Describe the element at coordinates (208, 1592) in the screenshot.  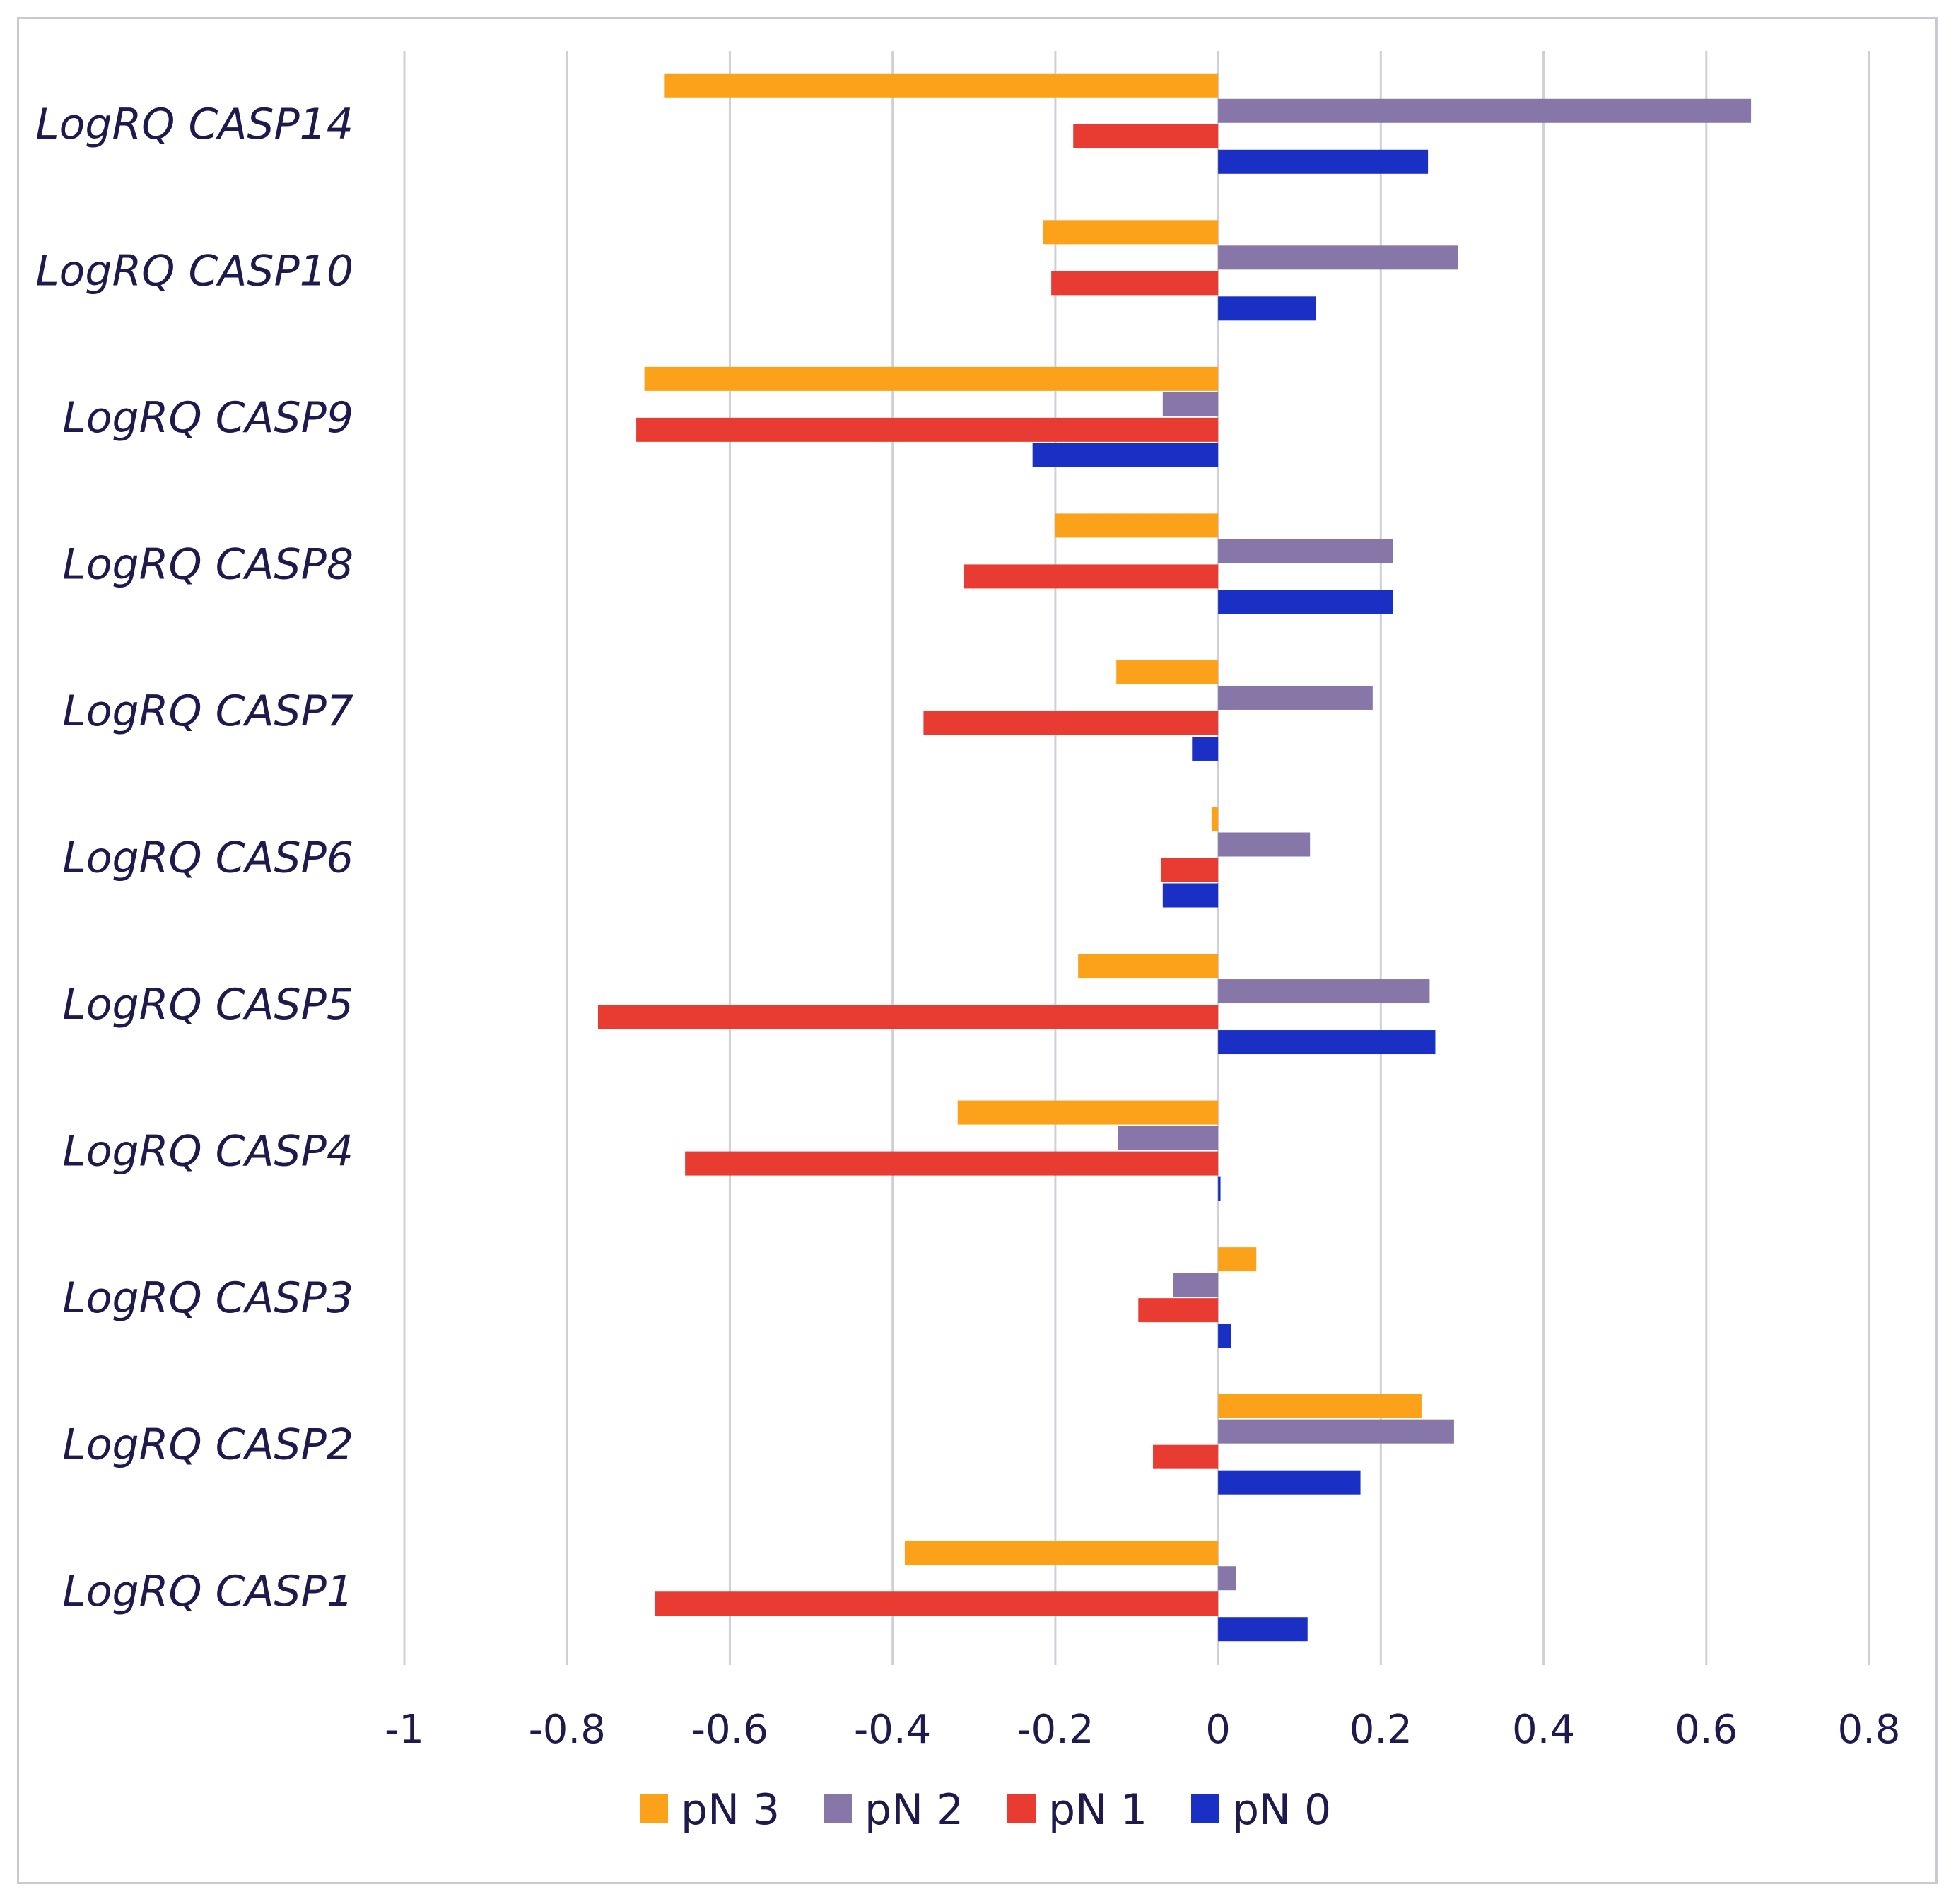
I see `category-label: LogRQ CASP1` at that location.